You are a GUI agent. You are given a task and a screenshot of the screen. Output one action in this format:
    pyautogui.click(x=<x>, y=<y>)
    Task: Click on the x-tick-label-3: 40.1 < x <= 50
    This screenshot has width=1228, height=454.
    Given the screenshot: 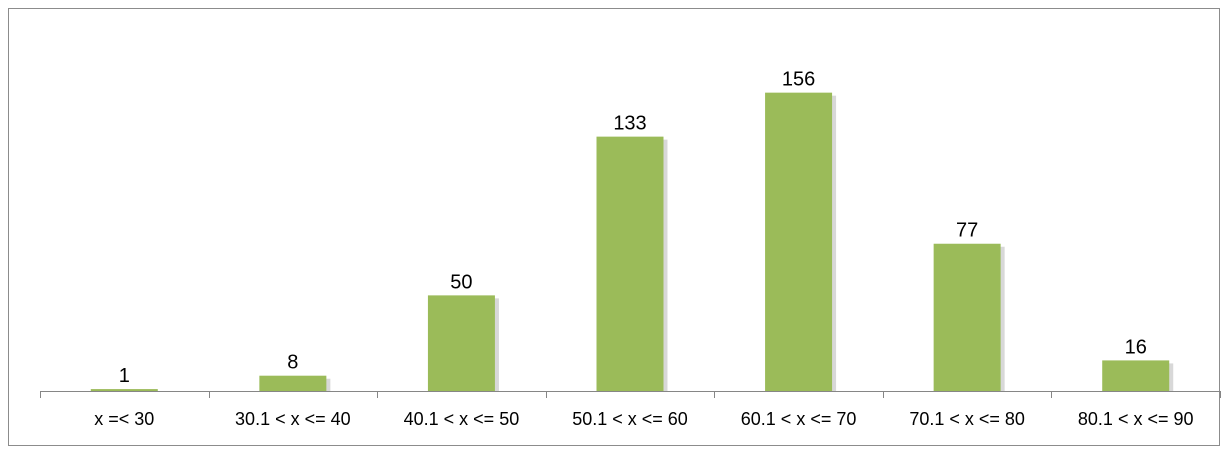 What is the action you would take?
    pyautogui.click(x=462, y=419)
    